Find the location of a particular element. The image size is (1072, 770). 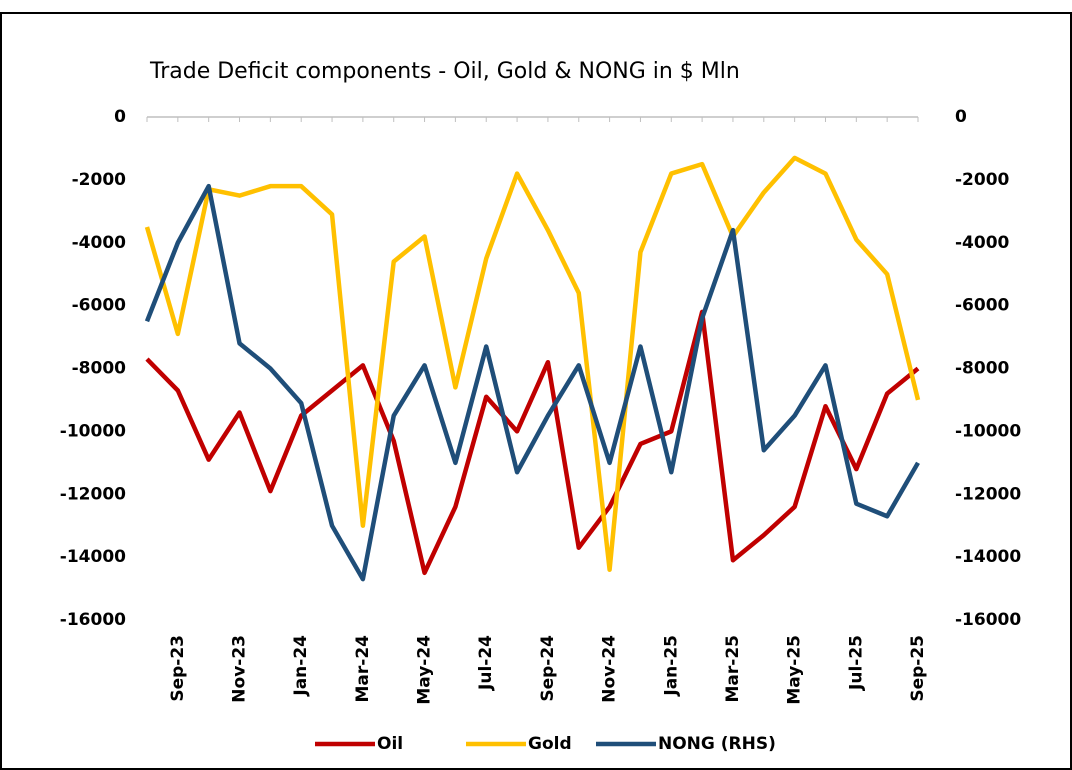

y2-tick-label: -10000 is located at coordinates (988, 431).